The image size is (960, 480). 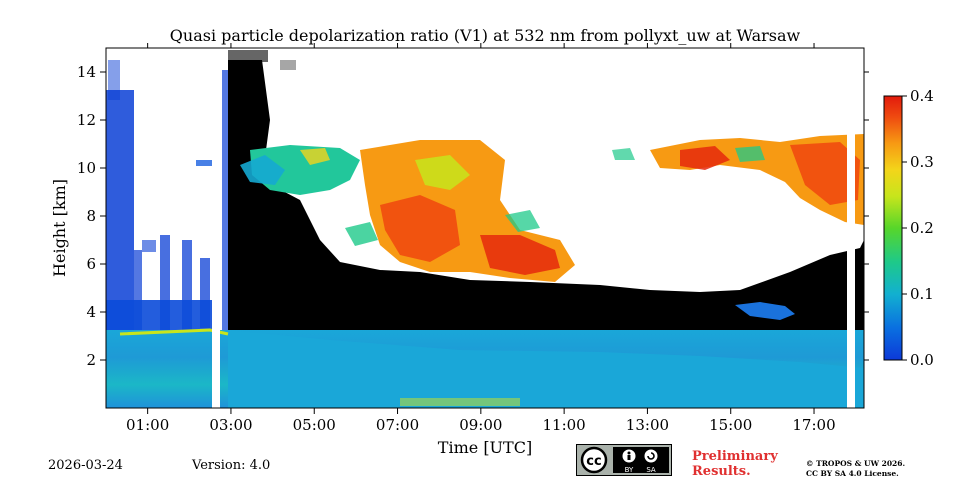 I want to click on copyright-line2: CC BY SA 4.0 License., so click(x=852, y=473).